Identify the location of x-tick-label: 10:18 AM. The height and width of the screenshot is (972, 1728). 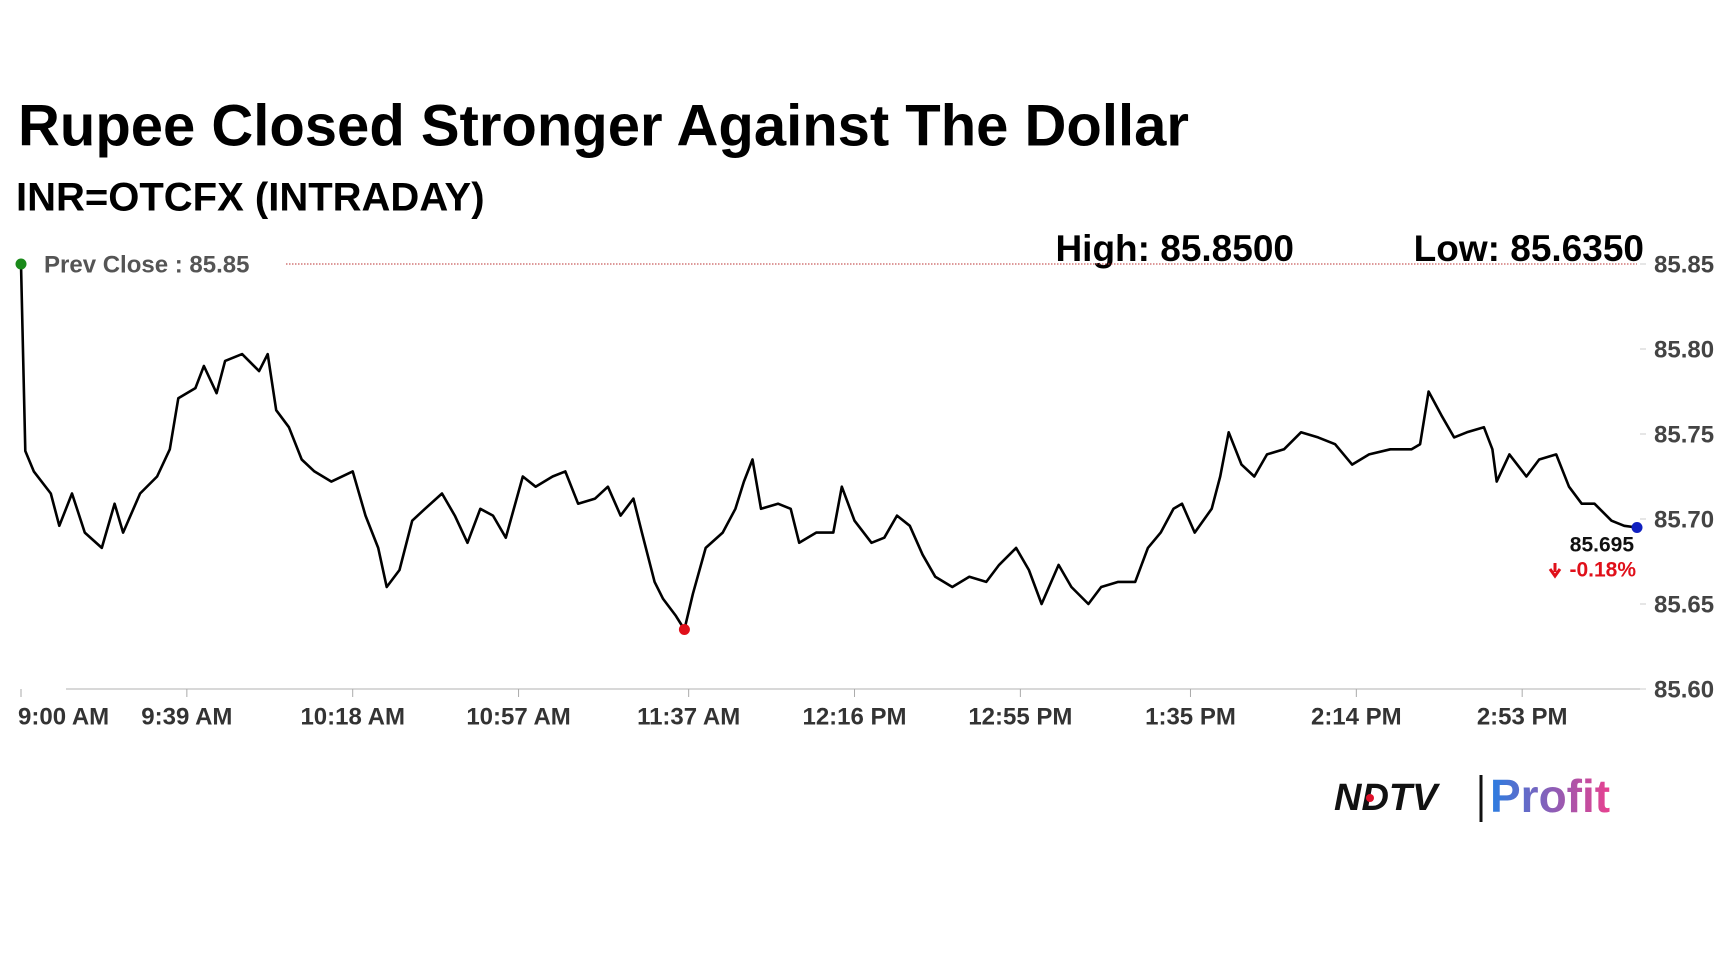
(352, 716).